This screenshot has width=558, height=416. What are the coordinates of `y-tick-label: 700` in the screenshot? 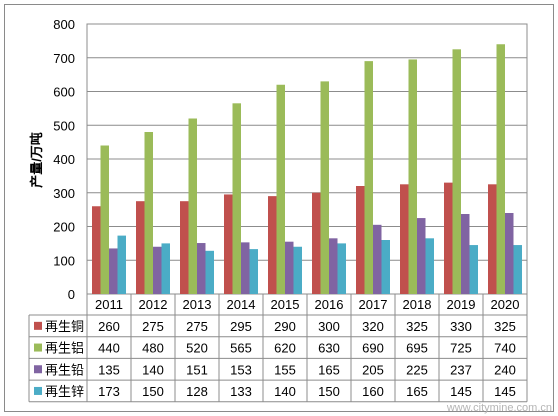 It's located at (64, 58).